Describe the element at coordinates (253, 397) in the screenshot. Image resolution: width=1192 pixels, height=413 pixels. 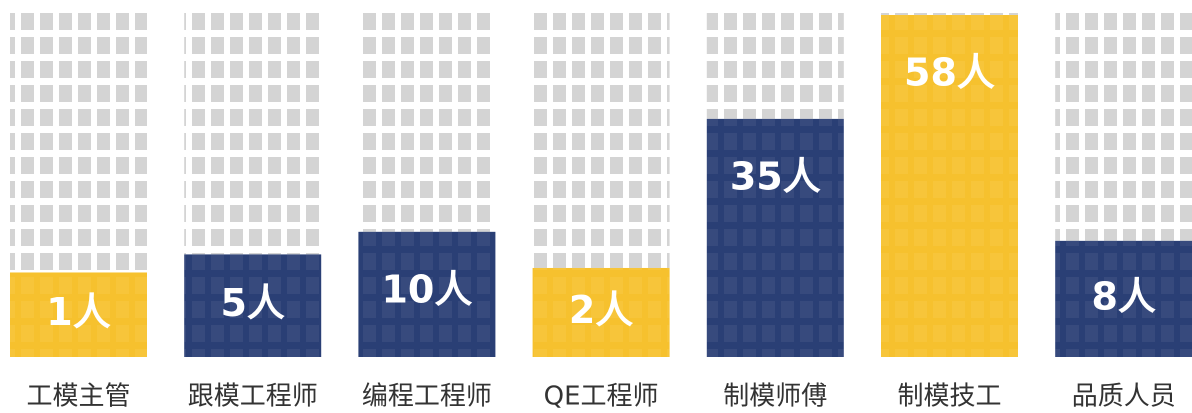
I see `category-label: 跟模工程师` at that location.